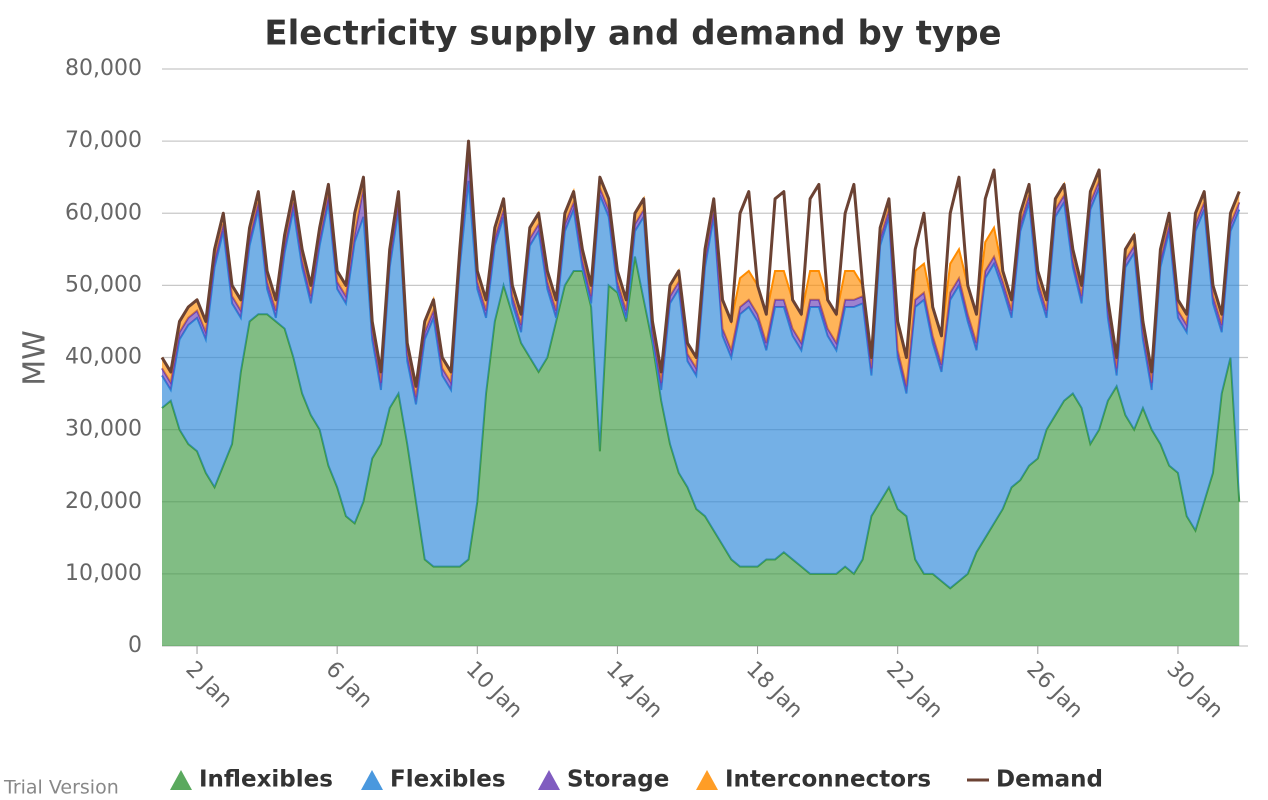  I want to click on y-tick-label: 30,000, so click(103, 429).